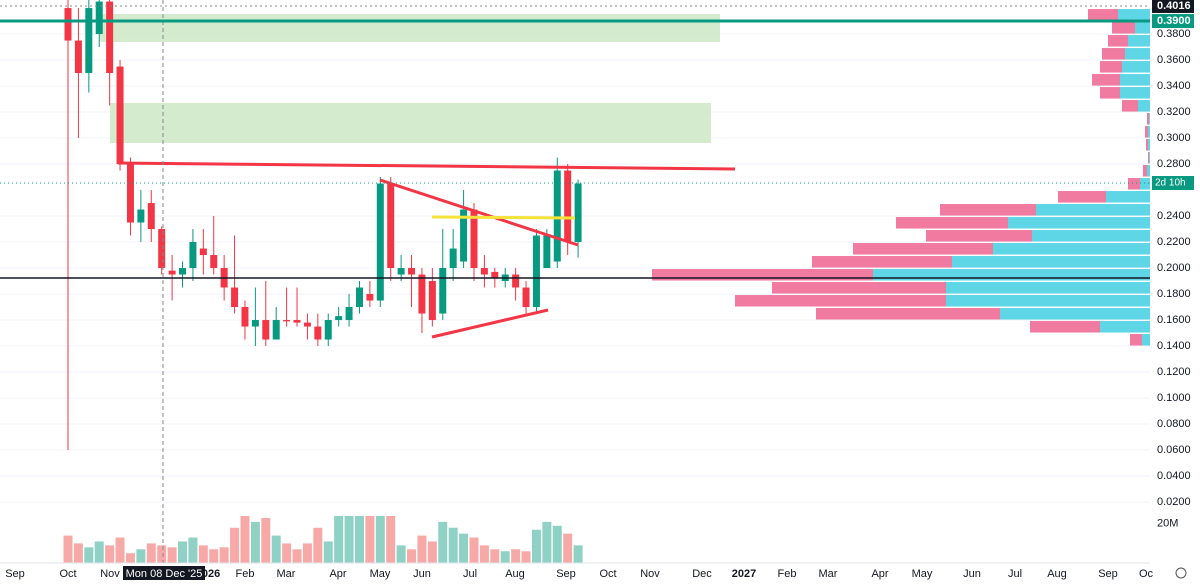 The width and height of the screenshot is (1200, 585). What do you see at coordinates (1174, 320) in the screenshot?
I see `y-tick-label: 0.1600` at bounding box center [1174, 320].